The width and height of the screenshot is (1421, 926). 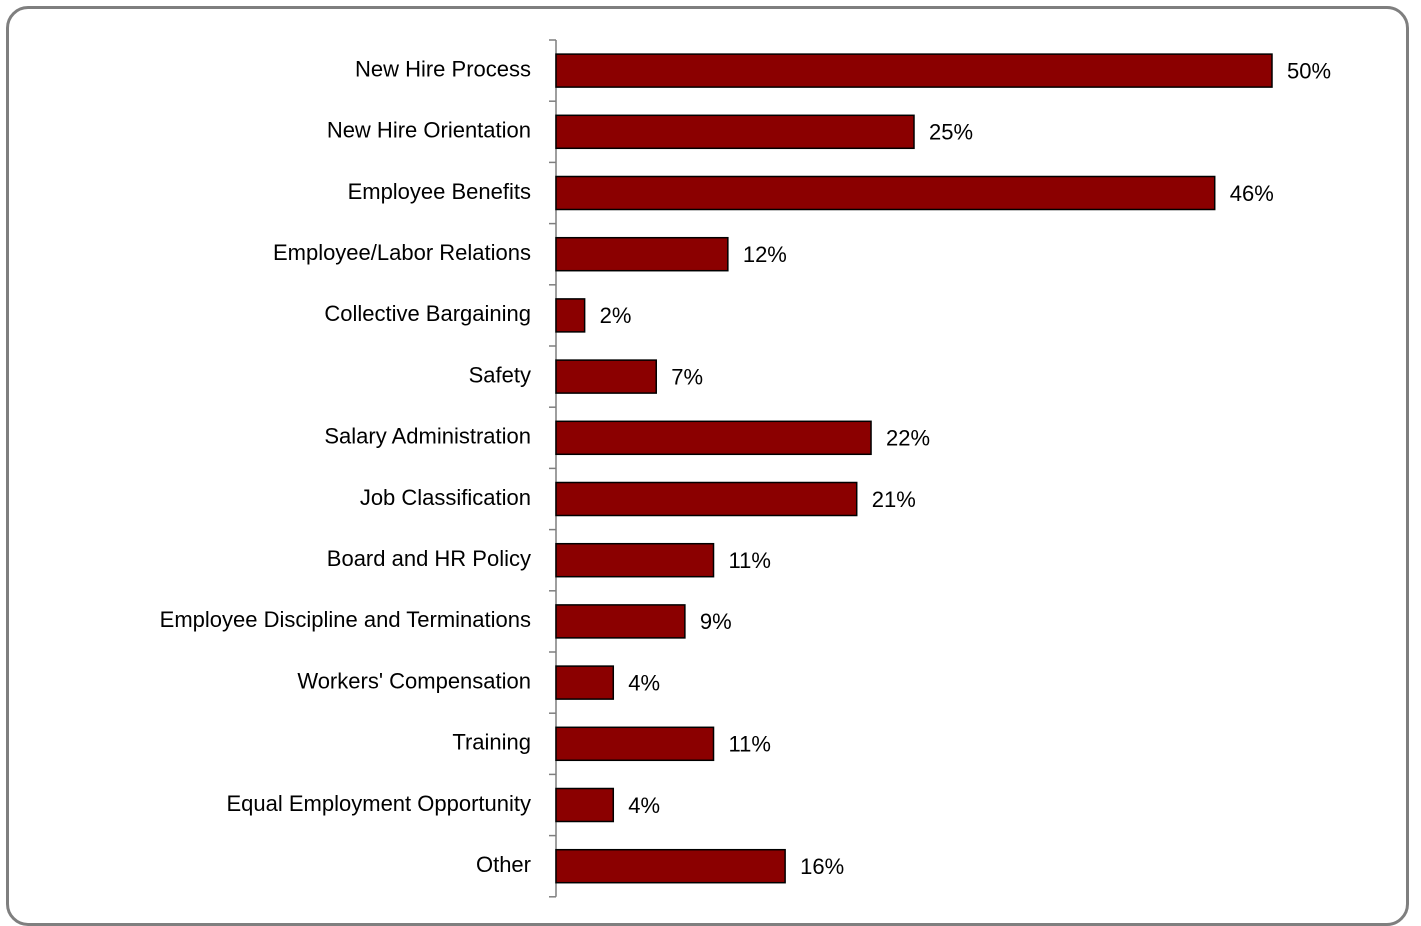 I want to click on category-label: Salary Administration, so click(x=427, y=436).